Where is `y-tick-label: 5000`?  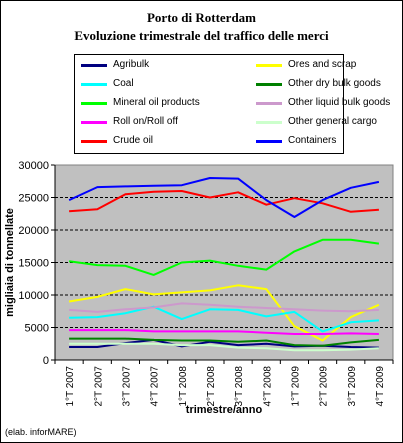 y-tick-label: 5000 is located at coordinates (37, 329).